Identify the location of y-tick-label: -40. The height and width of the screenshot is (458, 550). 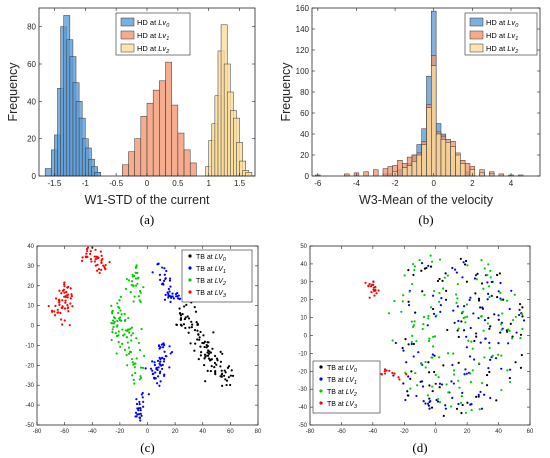
(29, 406).